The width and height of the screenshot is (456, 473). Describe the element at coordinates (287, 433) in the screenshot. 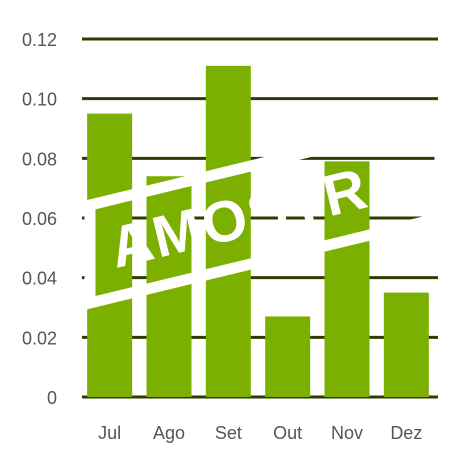

I see `x-tick-label: Out` at that location.